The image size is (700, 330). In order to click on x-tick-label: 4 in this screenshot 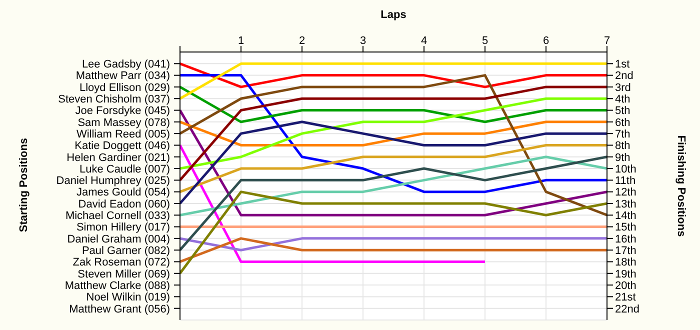, I will do `click(424, 41)`.